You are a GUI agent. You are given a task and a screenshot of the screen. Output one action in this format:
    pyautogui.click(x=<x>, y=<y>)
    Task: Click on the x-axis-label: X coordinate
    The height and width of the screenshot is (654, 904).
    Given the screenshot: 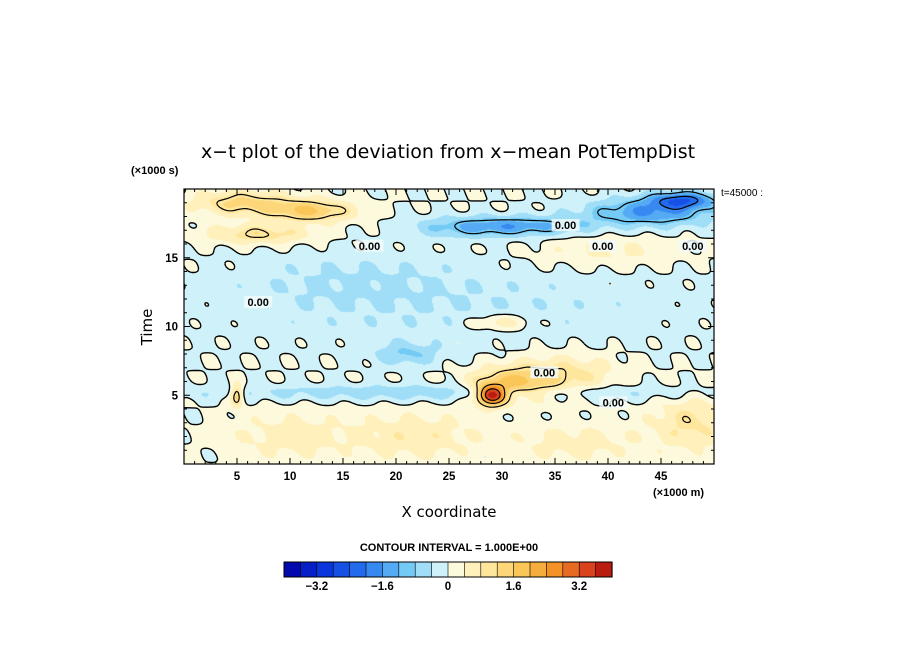 What is the action you would take?
    pyautogui.click(x=448, y=512)
    